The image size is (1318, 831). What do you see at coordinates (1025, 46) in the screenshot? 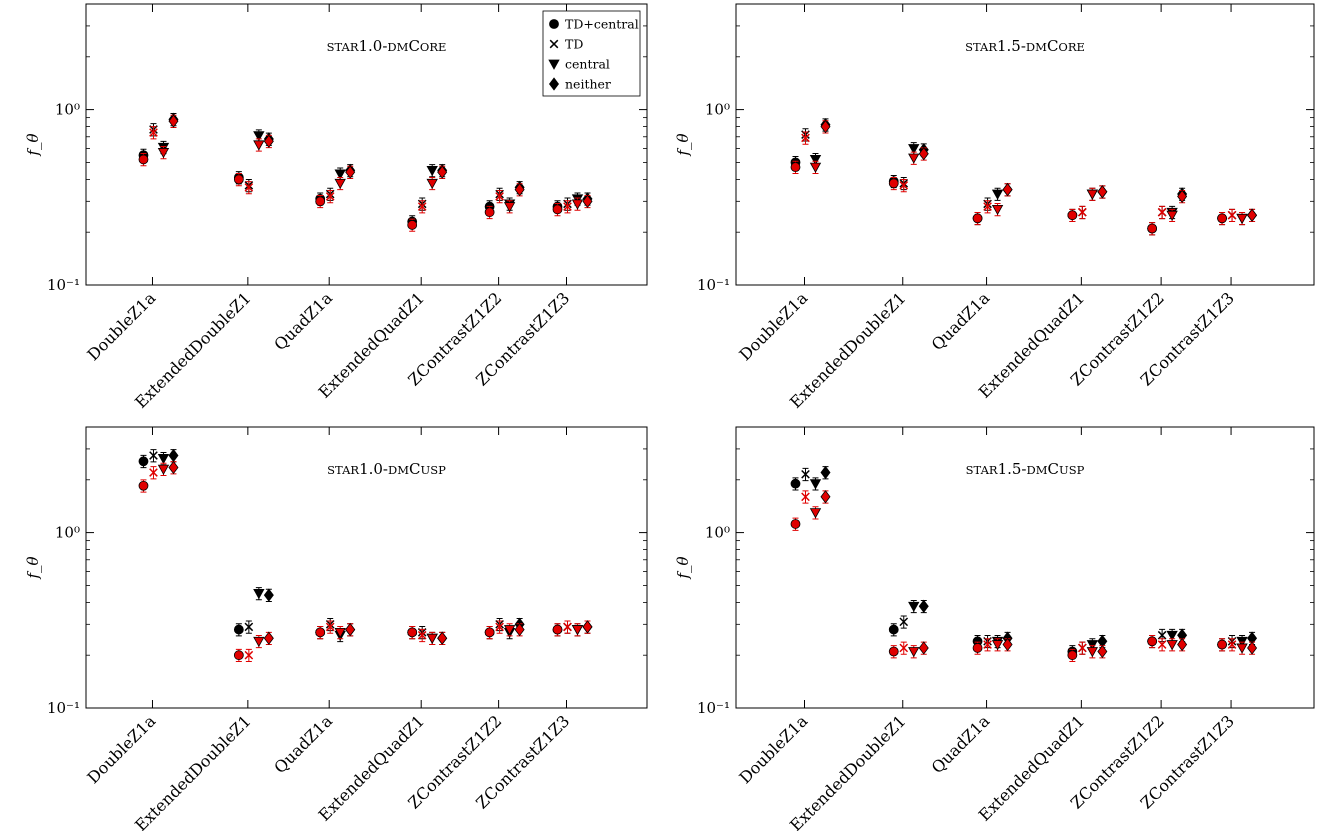
I see `panel-title: STAR1.5-DMCORE` at bounding box center [1025, 46].